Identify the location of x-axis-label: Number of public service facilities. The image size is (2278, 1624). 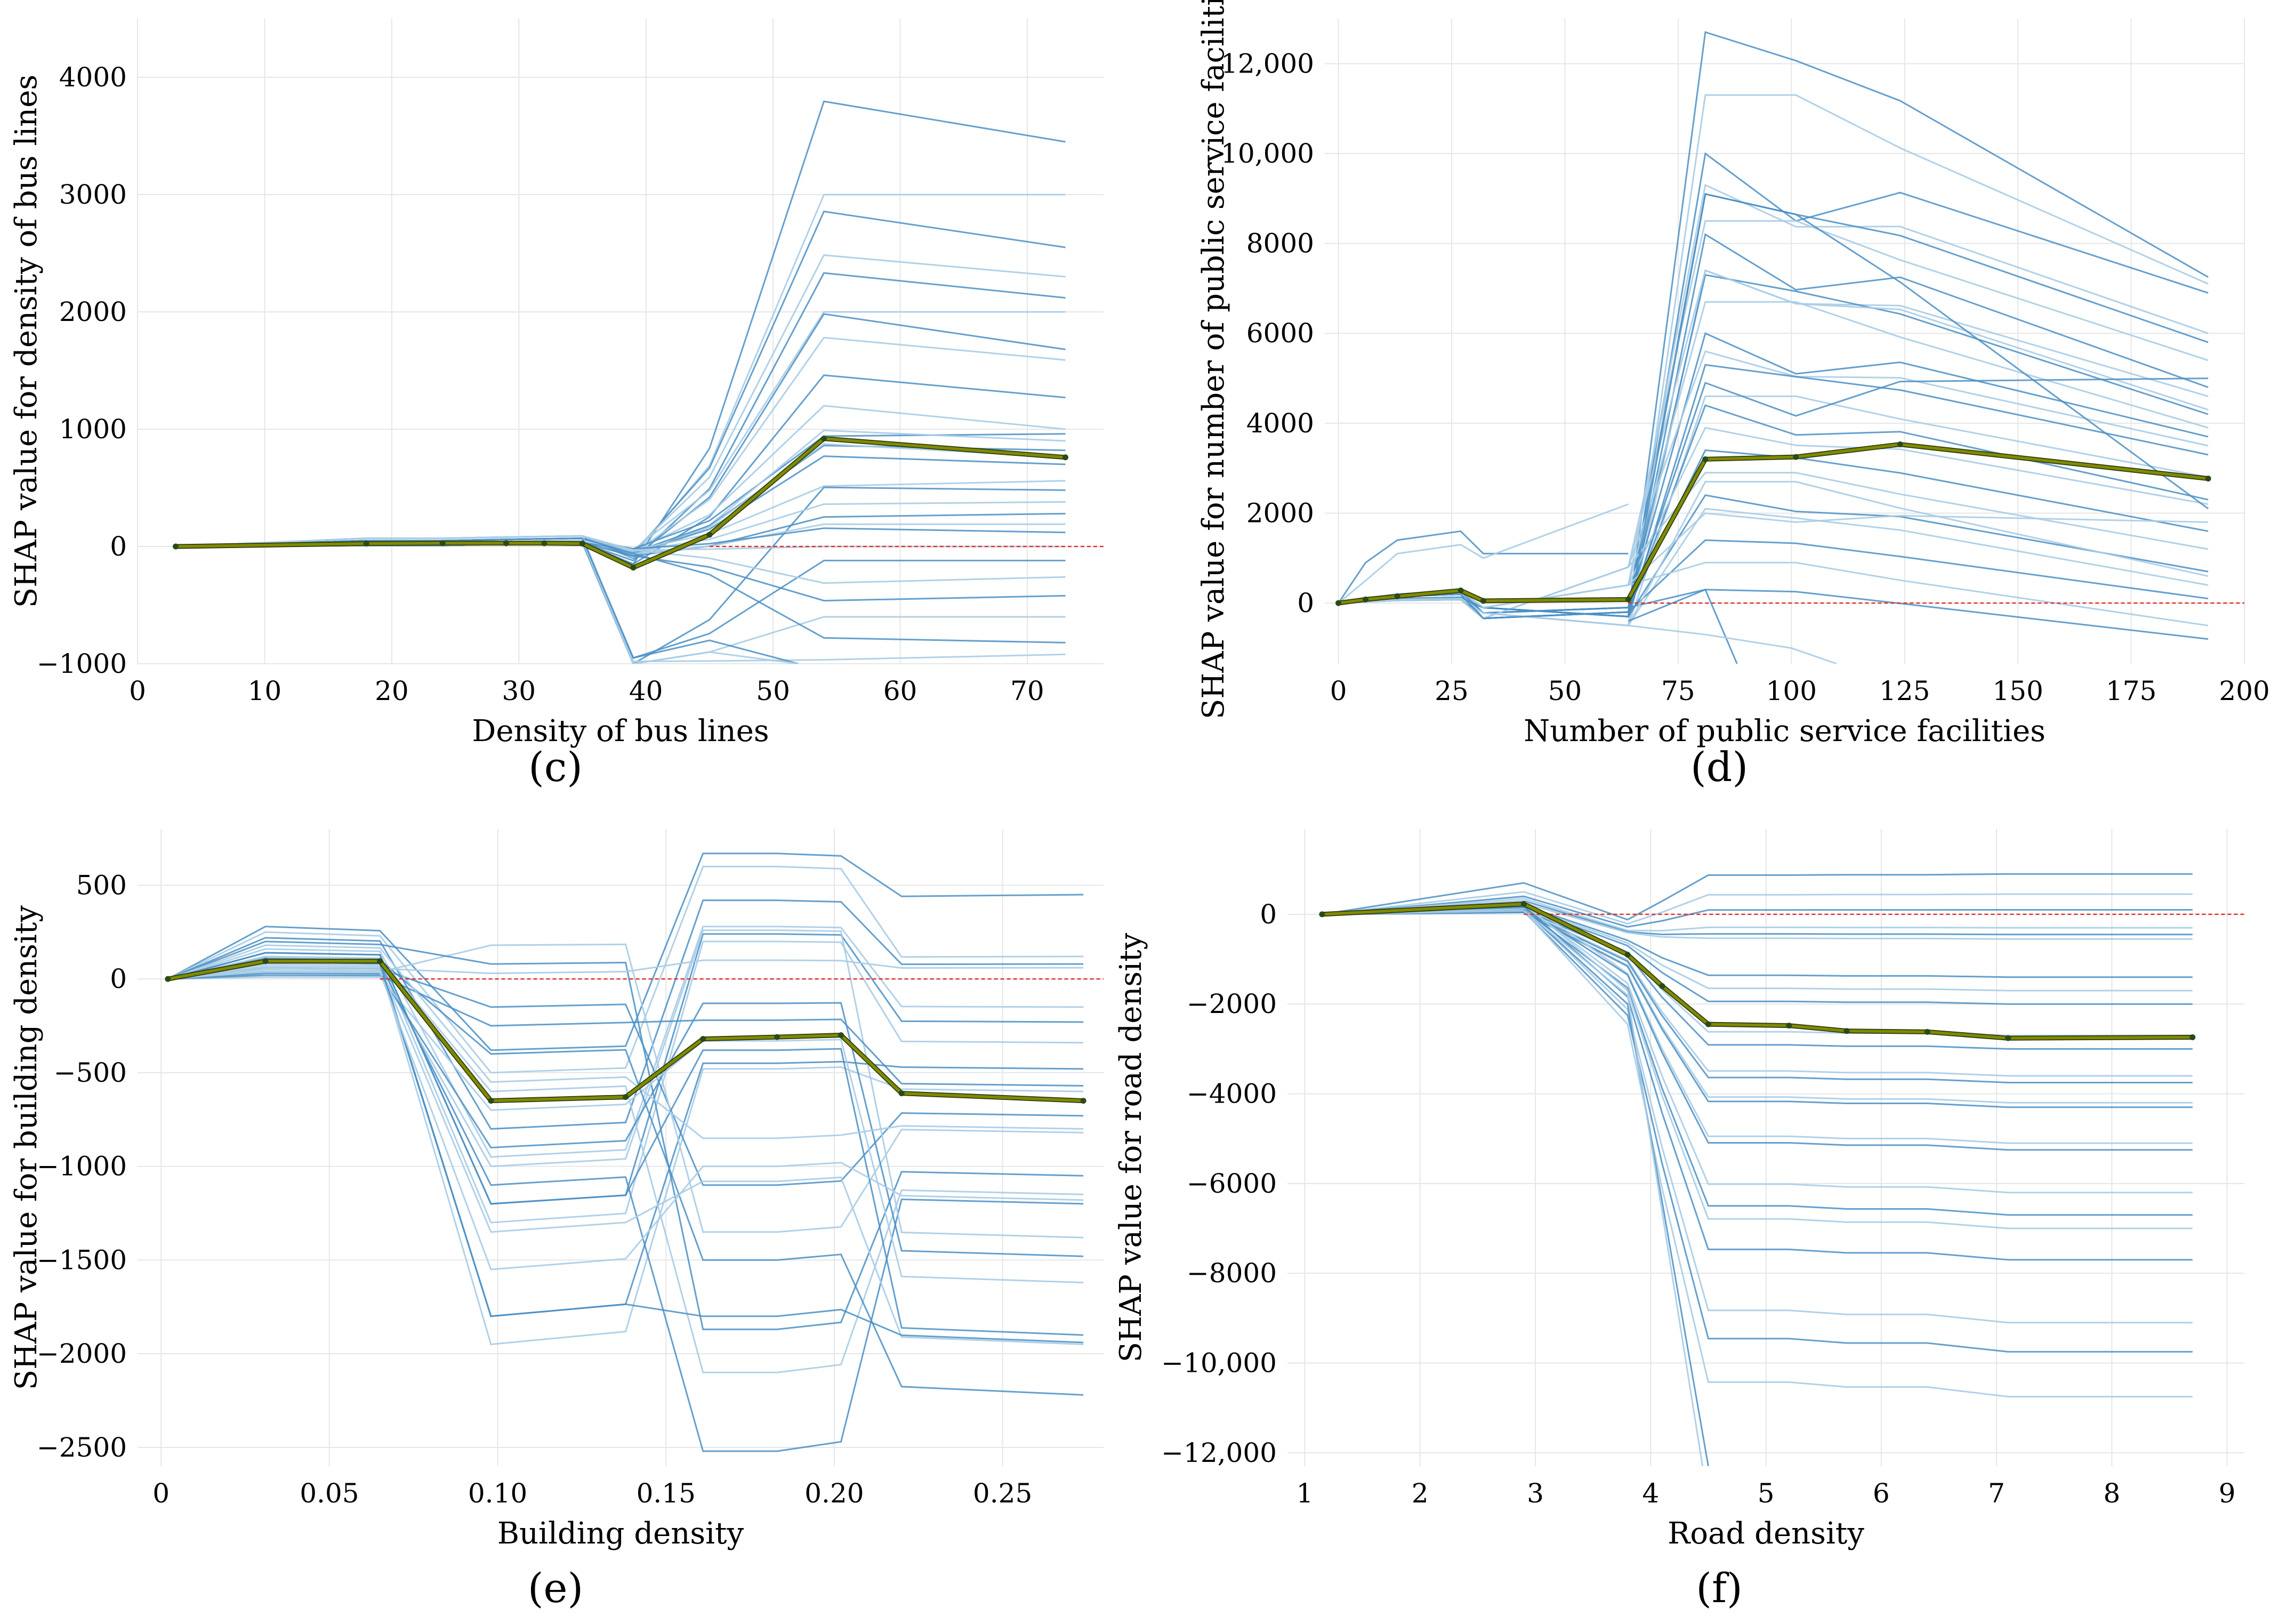
(1785, 731).